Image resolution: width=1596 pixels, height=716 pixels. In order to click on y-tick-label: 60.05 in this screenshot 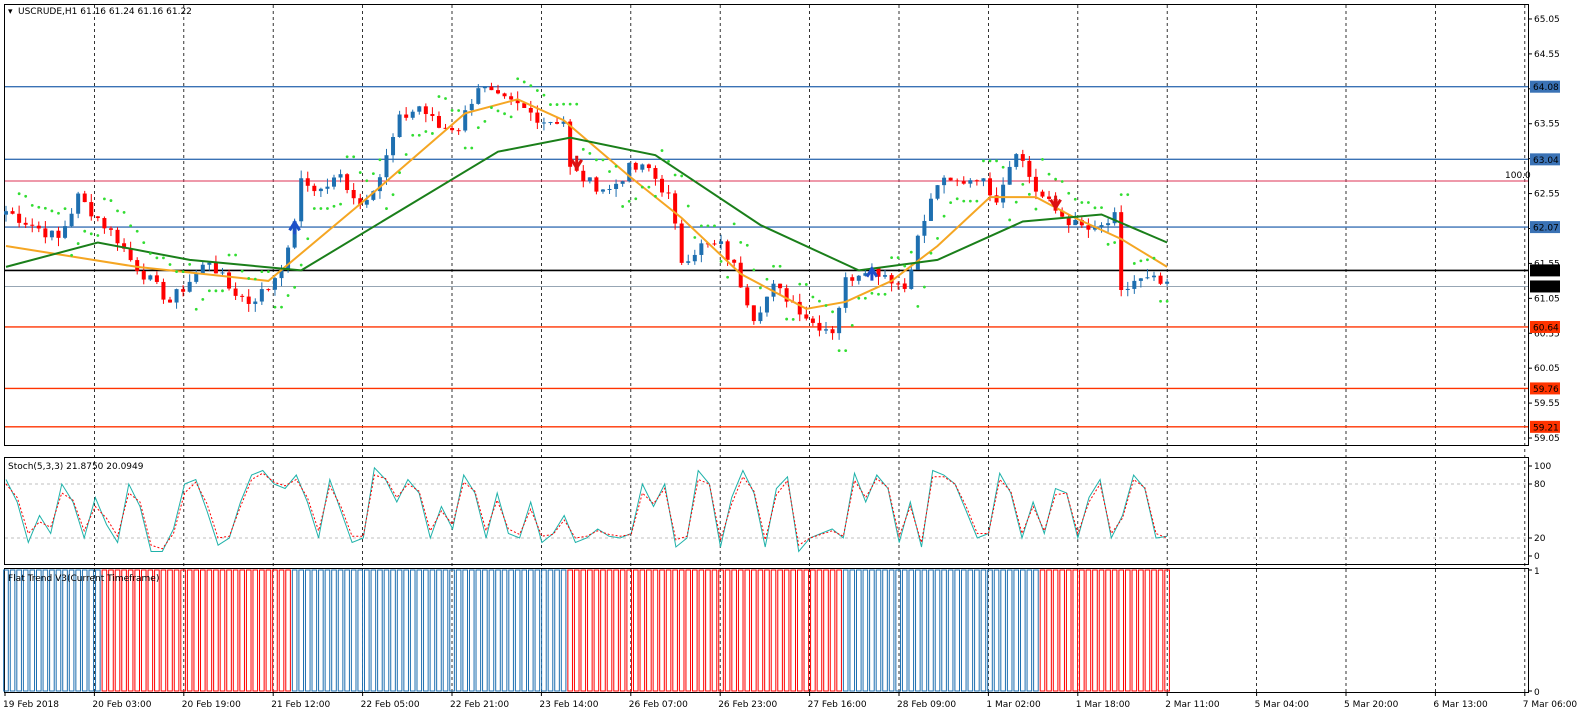, I will do `click(1547, 369)`.